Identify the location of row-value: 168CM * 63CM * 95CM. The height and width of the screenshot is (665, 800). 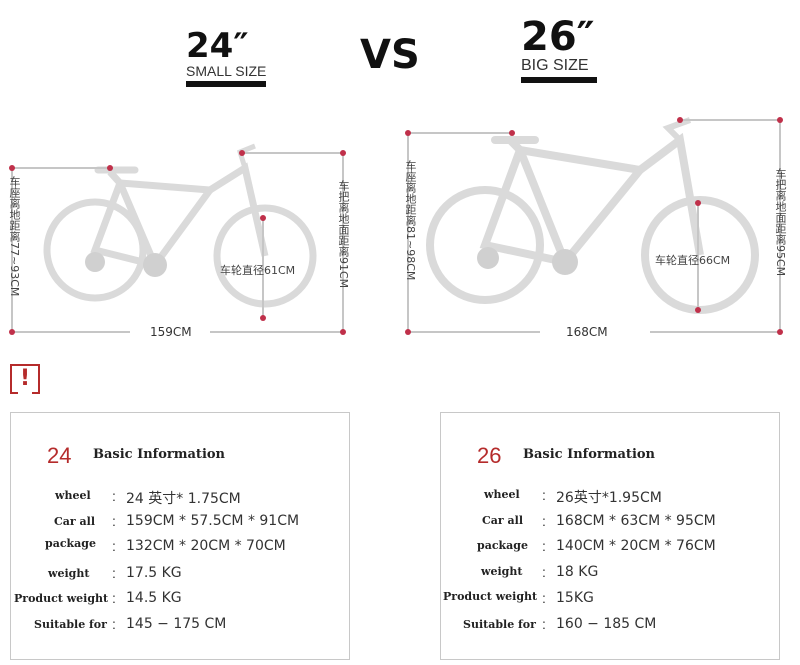
(636, 521).